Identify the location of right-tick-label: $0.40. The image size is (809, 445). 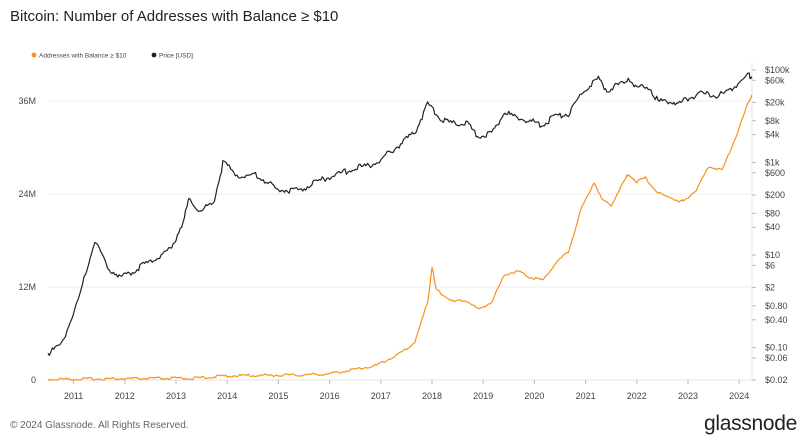
(776, 320).